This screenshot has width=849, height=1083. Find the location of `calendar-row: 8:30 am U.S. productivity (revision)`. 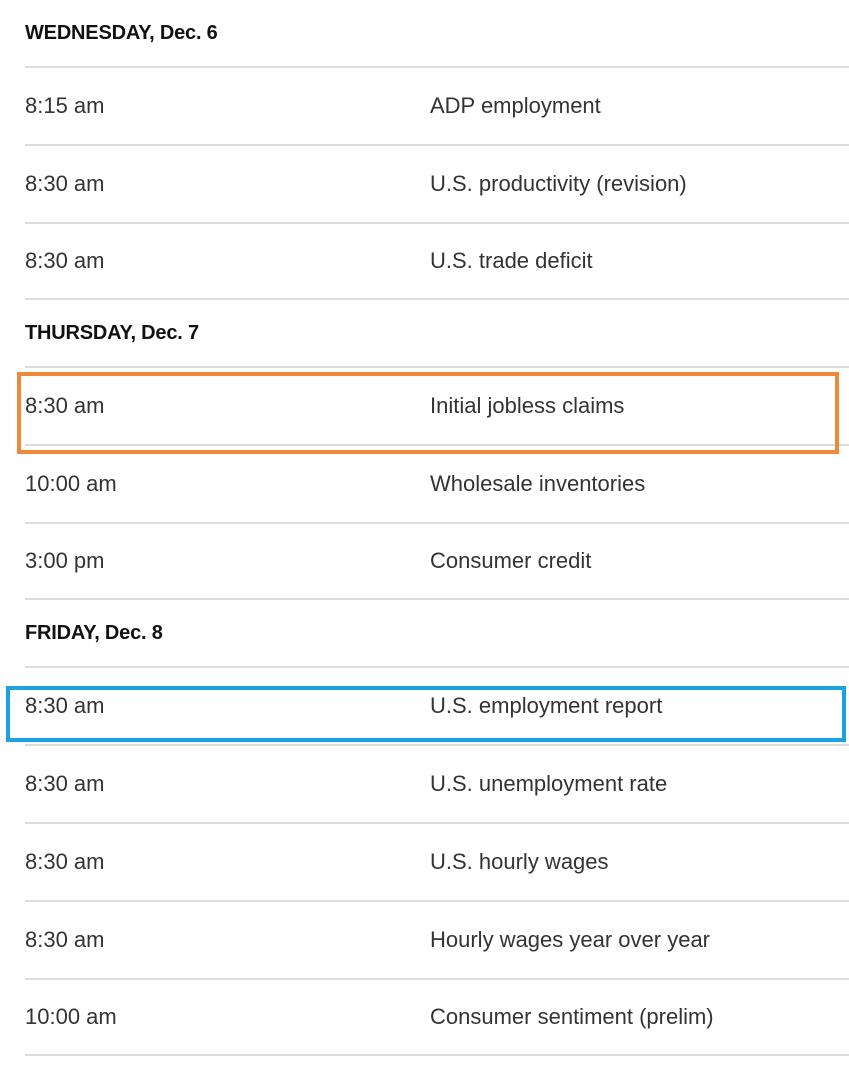

calendar-row: 8:30 am U.S. productivity (revision) is located at coordinates (437, 183).